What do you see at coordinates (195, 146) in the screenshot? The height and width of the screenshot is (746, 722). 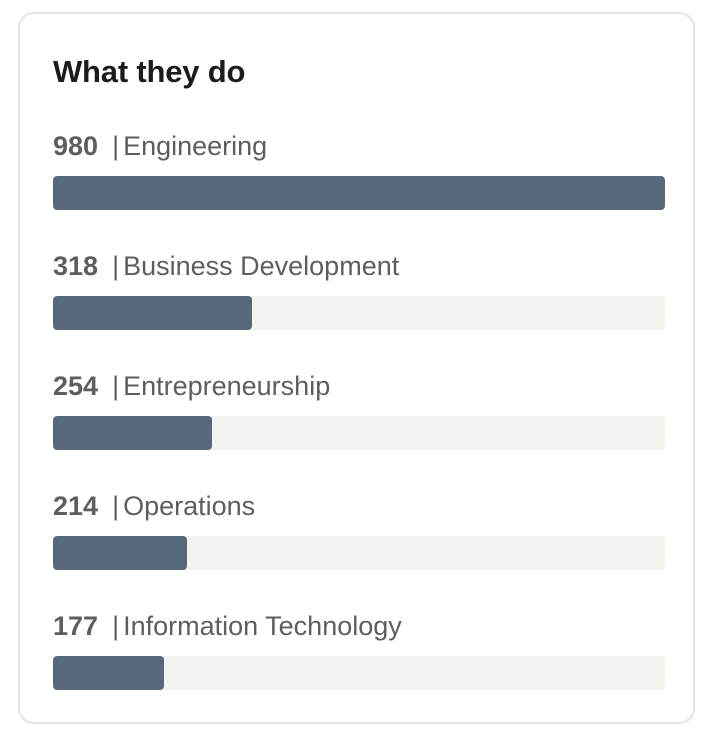 I see `row-function-name: Engineering` at bounding box center [195, 146].